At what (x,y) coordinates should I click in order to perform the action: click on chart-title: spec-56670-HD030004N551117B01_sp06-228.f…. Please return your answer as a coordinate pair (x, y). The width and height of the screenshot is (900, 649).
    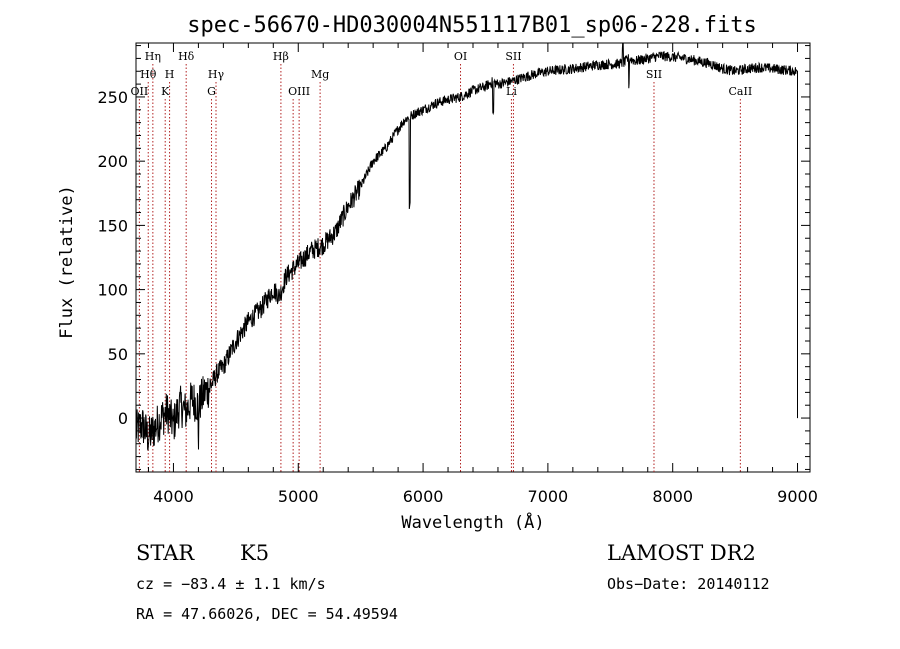
    Looking at the image, I should click on (472, 25).